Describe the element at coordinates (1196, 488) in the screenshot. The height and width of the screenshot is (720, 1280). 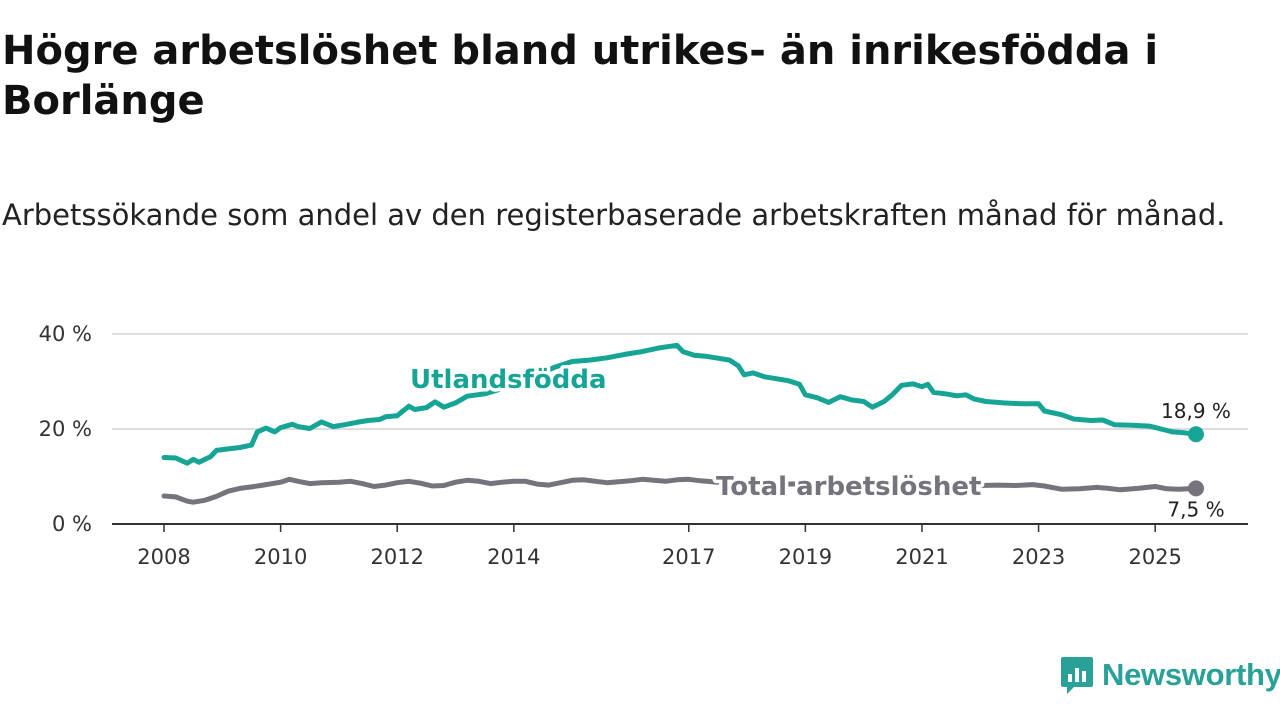
I see `end-point-total` at that location.